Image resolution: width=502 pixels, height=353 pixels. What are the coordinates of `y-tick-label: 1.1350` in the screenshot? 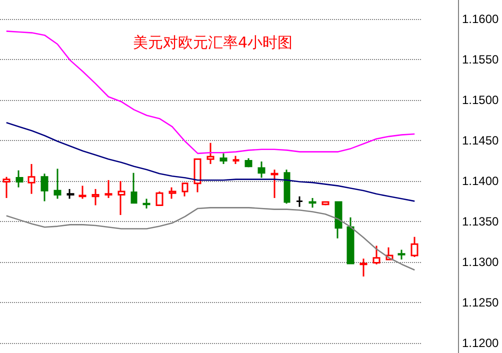 It's located at (481, 221).